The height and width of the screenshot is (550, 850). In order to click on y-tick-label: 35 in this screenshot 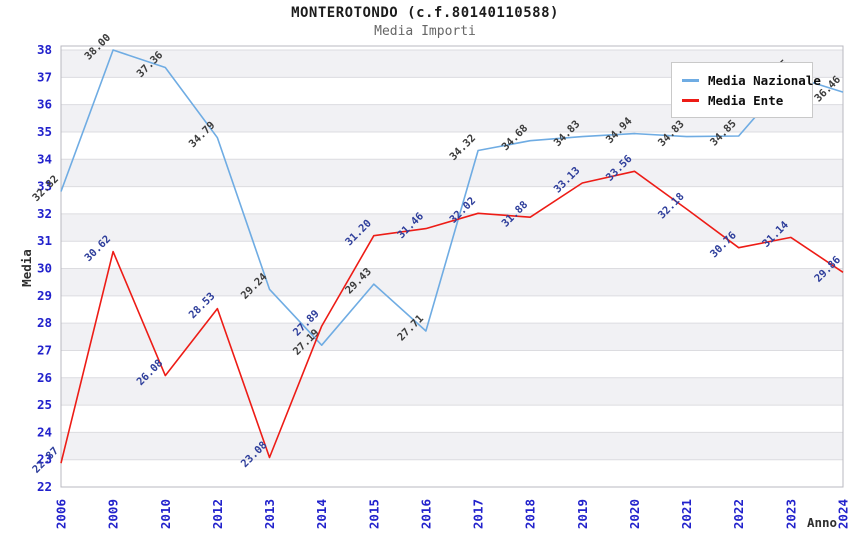, I will do `click(44, 131)`.